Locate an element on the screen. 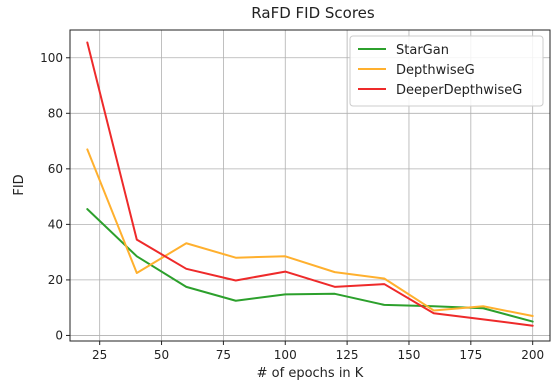  legend-label: StarGan is located at coordinates (422, 50).